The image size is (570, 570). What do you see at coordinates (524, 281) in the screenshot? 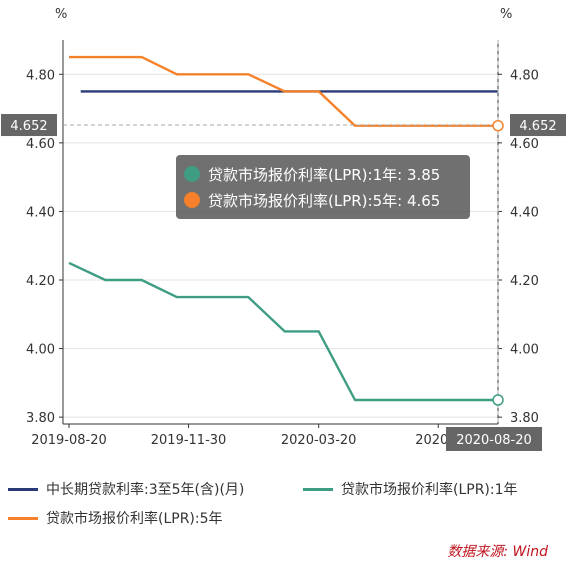
I see `y-tick-label-right: 4.20` at bounding box center [524, 281].